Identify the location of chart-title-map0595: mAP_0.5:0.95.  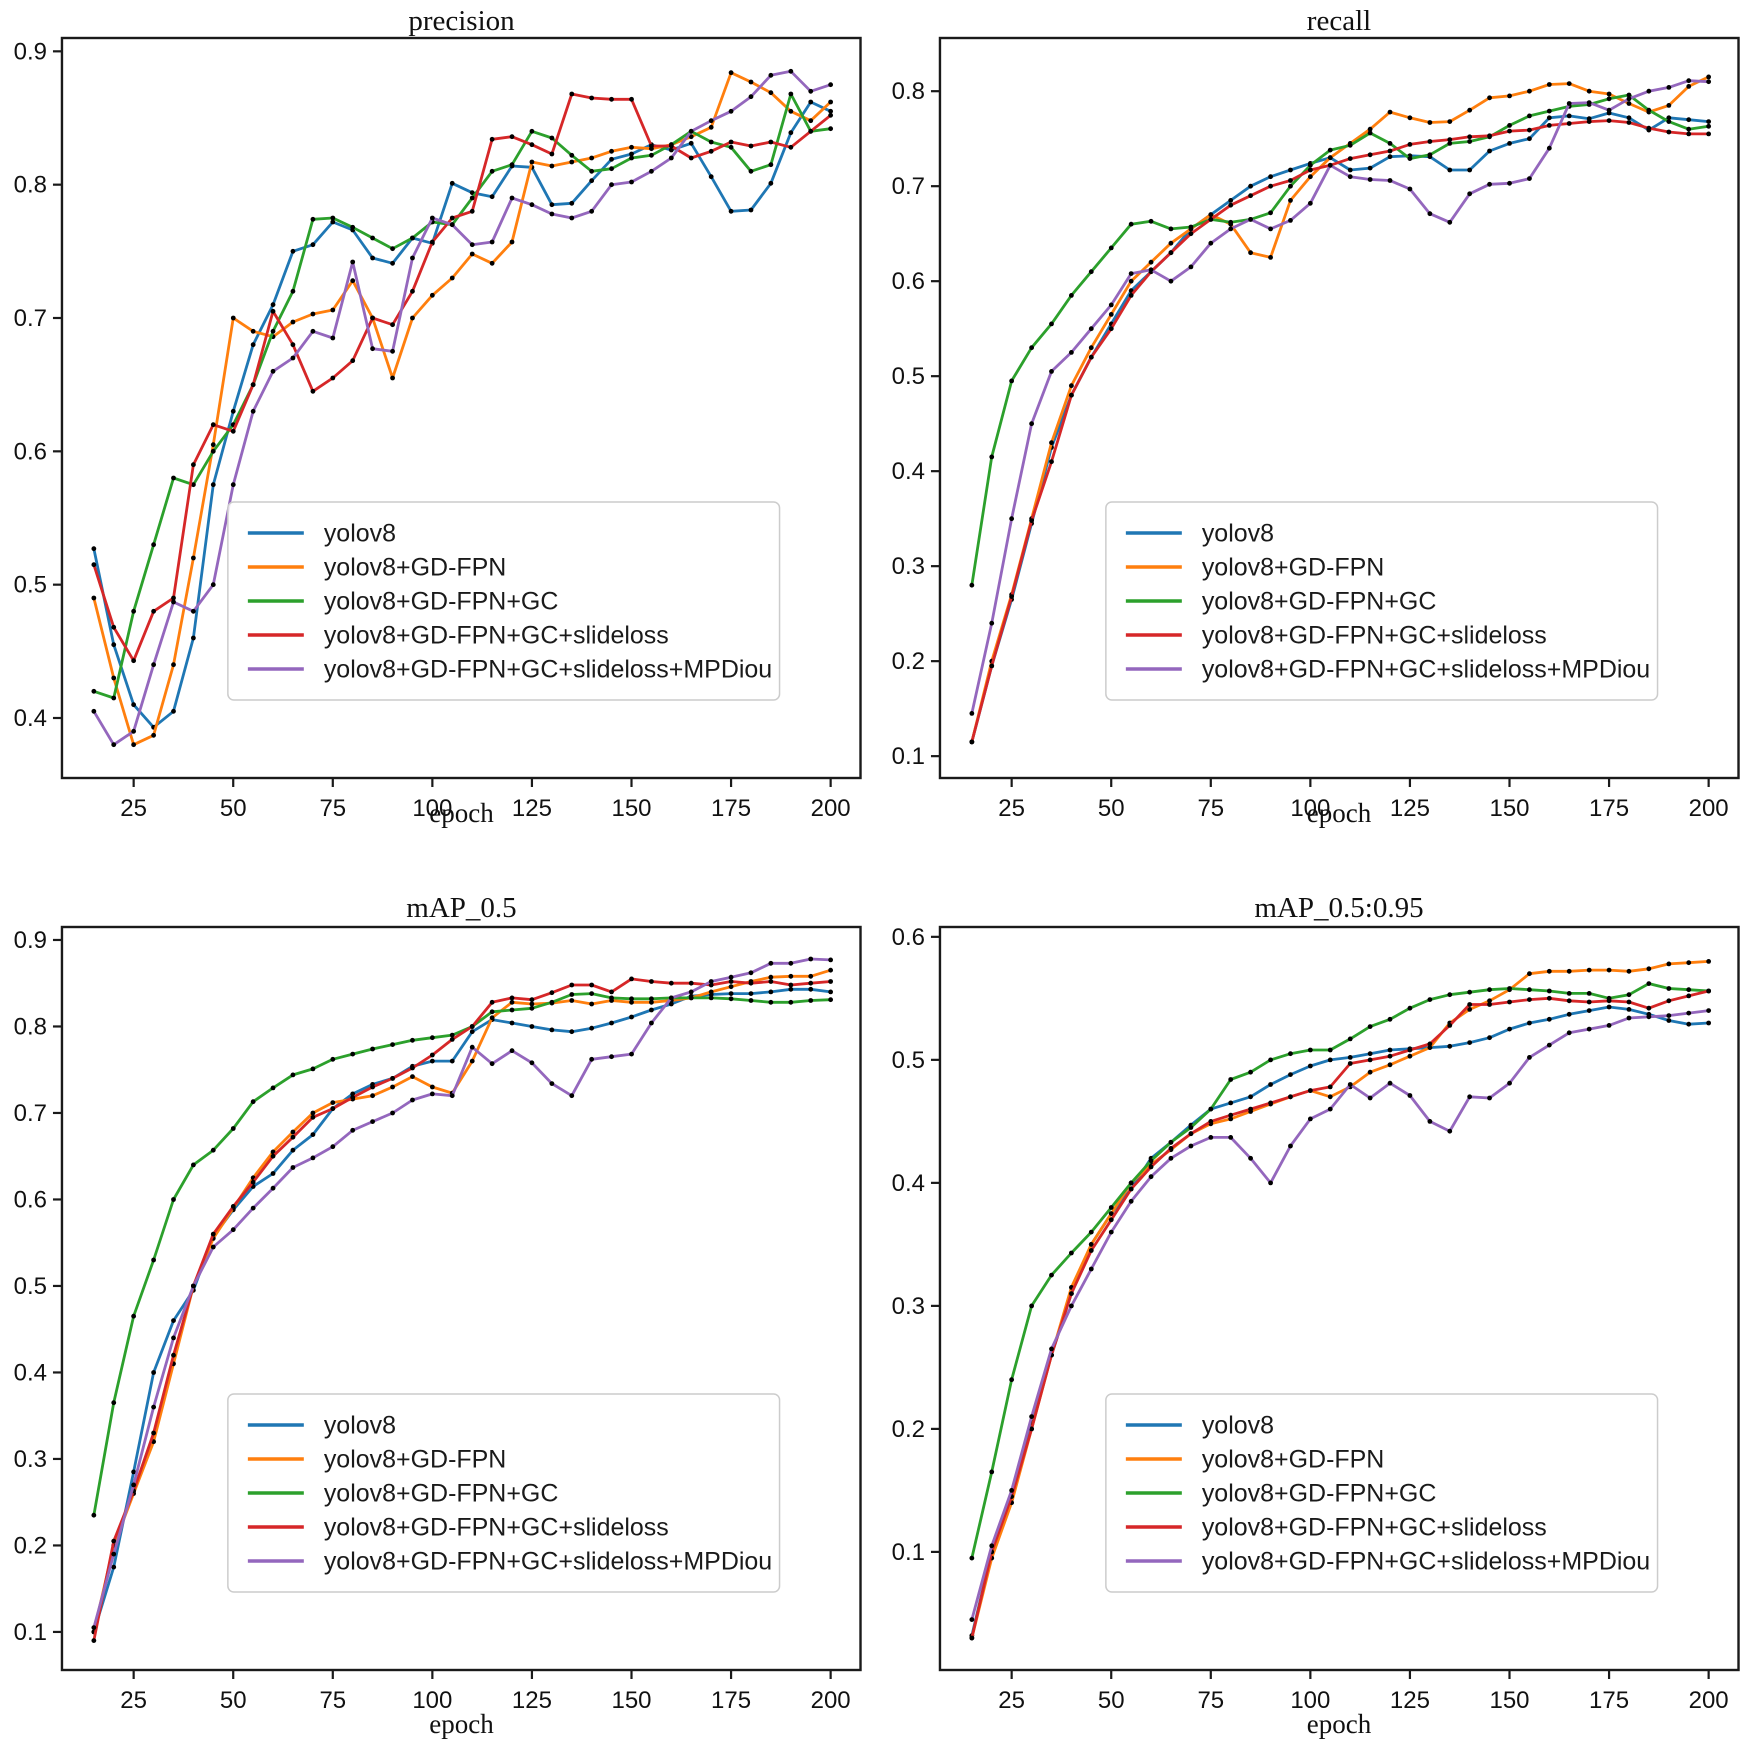
(1339, 908).